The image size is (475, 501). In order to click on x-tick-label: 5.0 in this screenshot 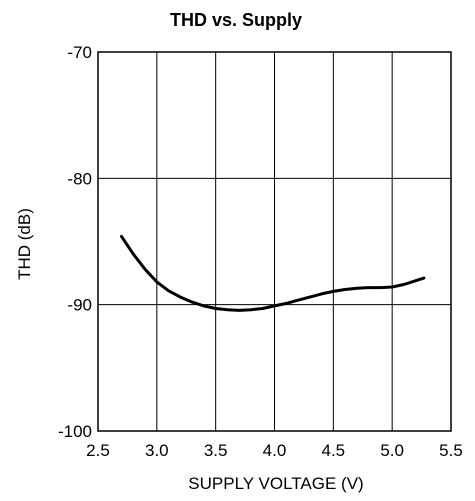, I will do `click(392, 450)`.